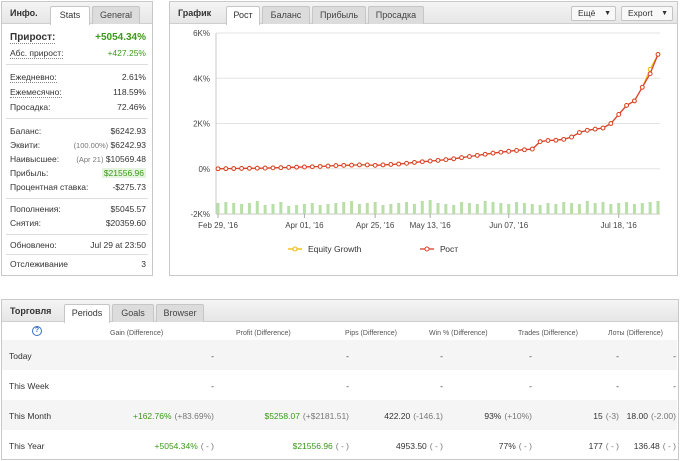  I want to click on cell-pips-value: -, so click(441, 356).